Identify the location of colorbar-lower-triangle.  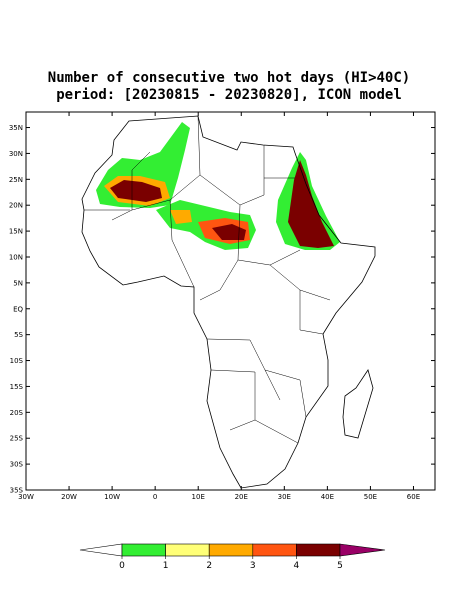
(101, 550).